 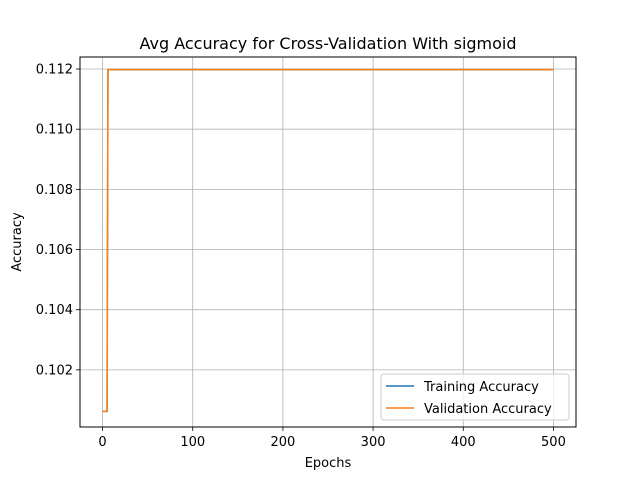 I want to click on x-tick-label: 0, so click(x=102, y=442).